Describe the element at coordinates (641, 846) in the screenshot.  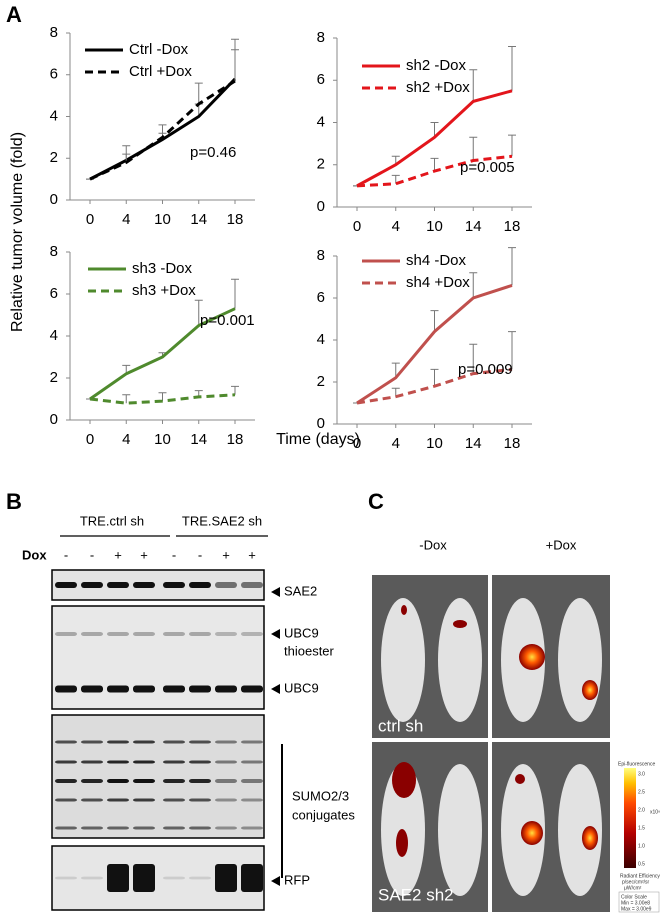
I see `scale-tick: 1.0` at that location.